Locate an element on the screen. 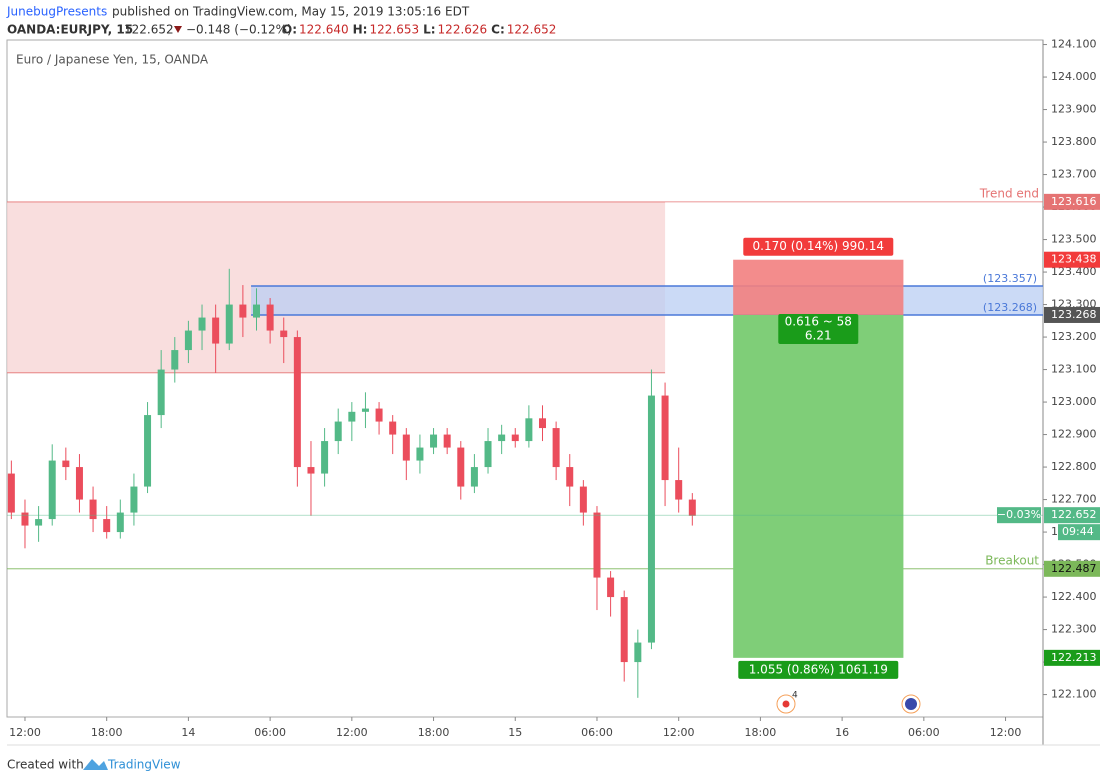  y-tick-label: 122.300 is located at coordinates (1074, 629).